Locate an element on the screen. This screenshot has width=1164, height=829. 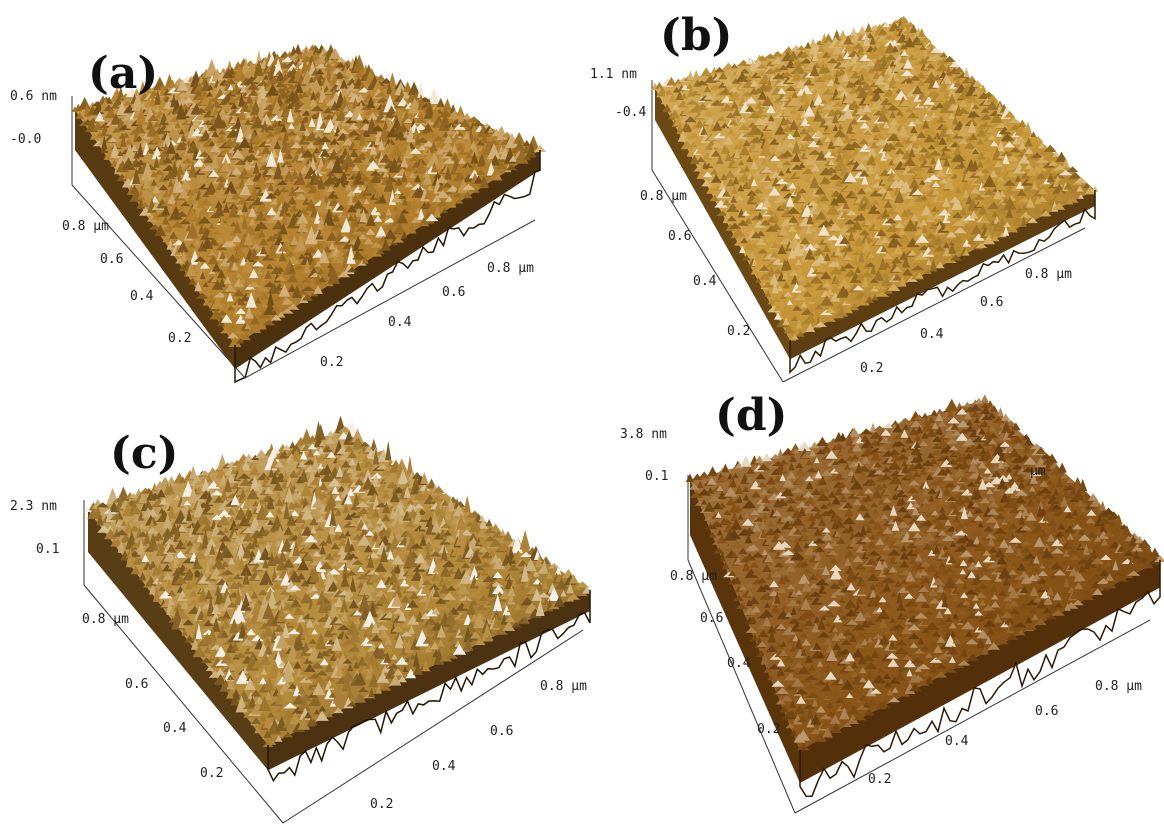
z-scale-bottom: -0.4 is located at coordinates (630, 112).